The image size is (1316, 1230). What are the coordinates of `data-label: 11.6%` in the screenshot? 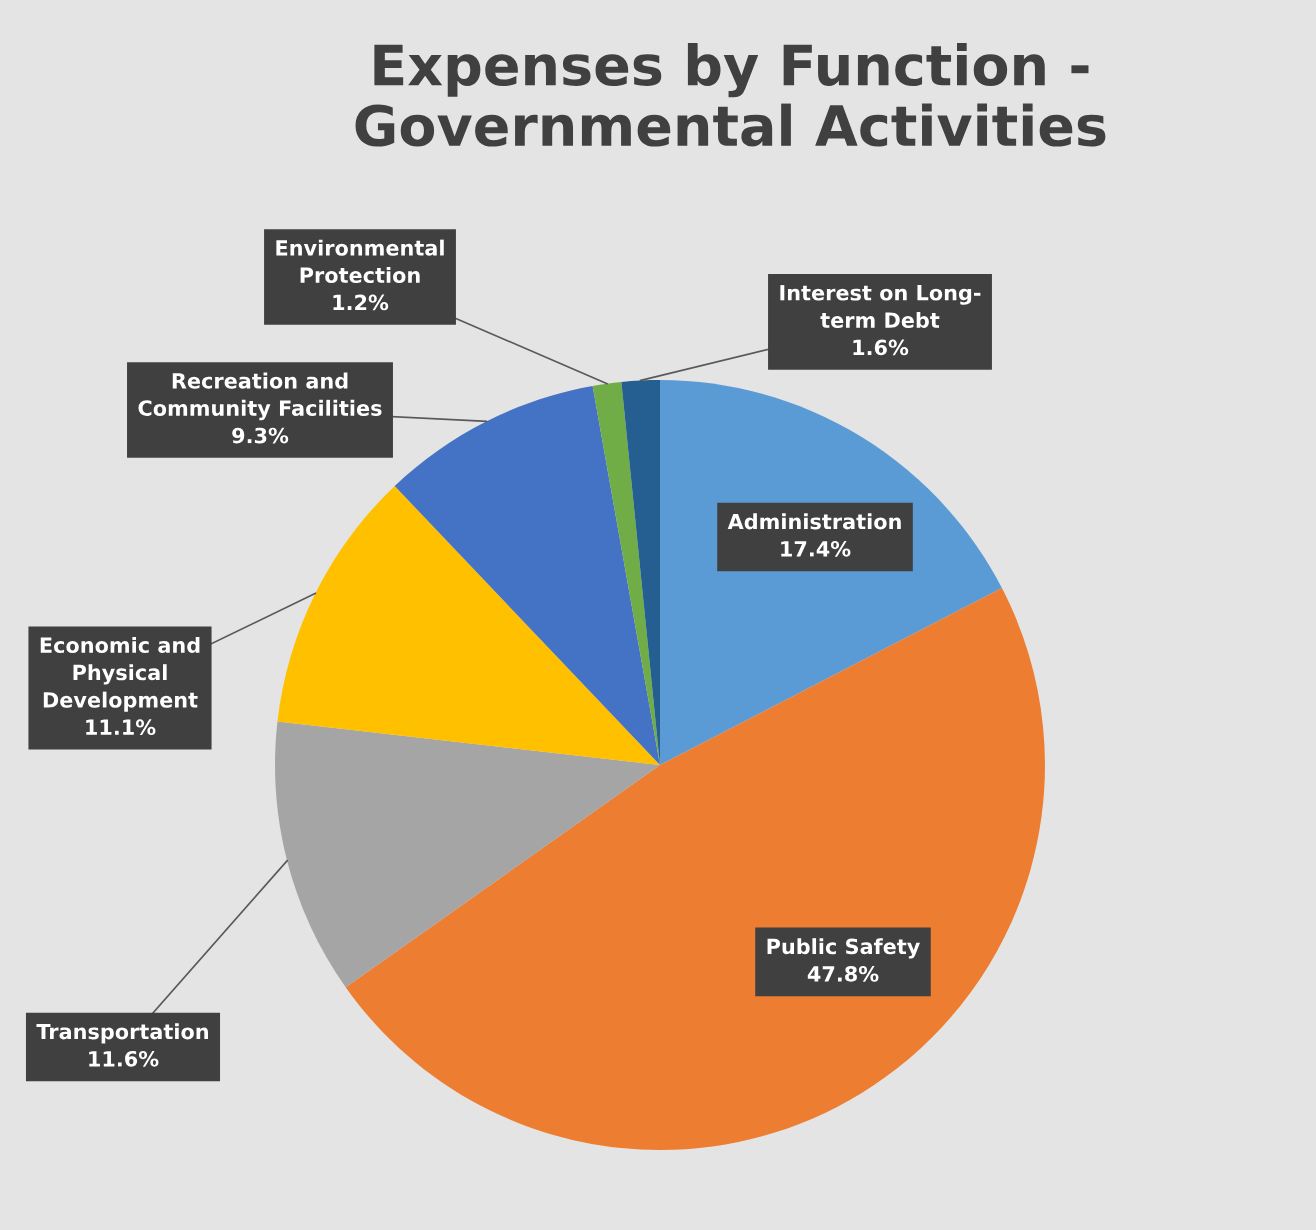 It's located at (124, 1058).